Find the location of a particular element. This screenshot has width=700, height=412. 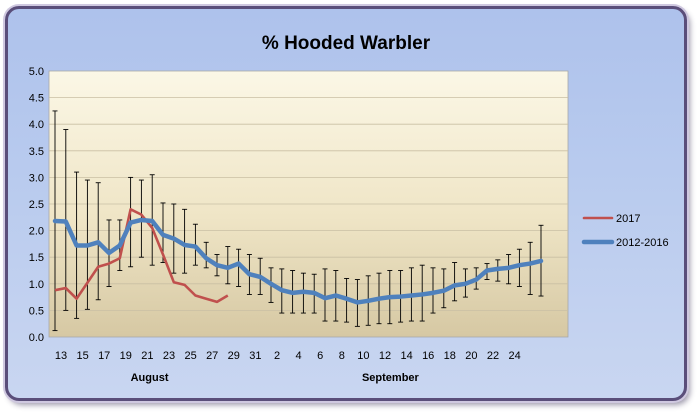

x-tick-label: 25 is located at coordinates (190, 356).